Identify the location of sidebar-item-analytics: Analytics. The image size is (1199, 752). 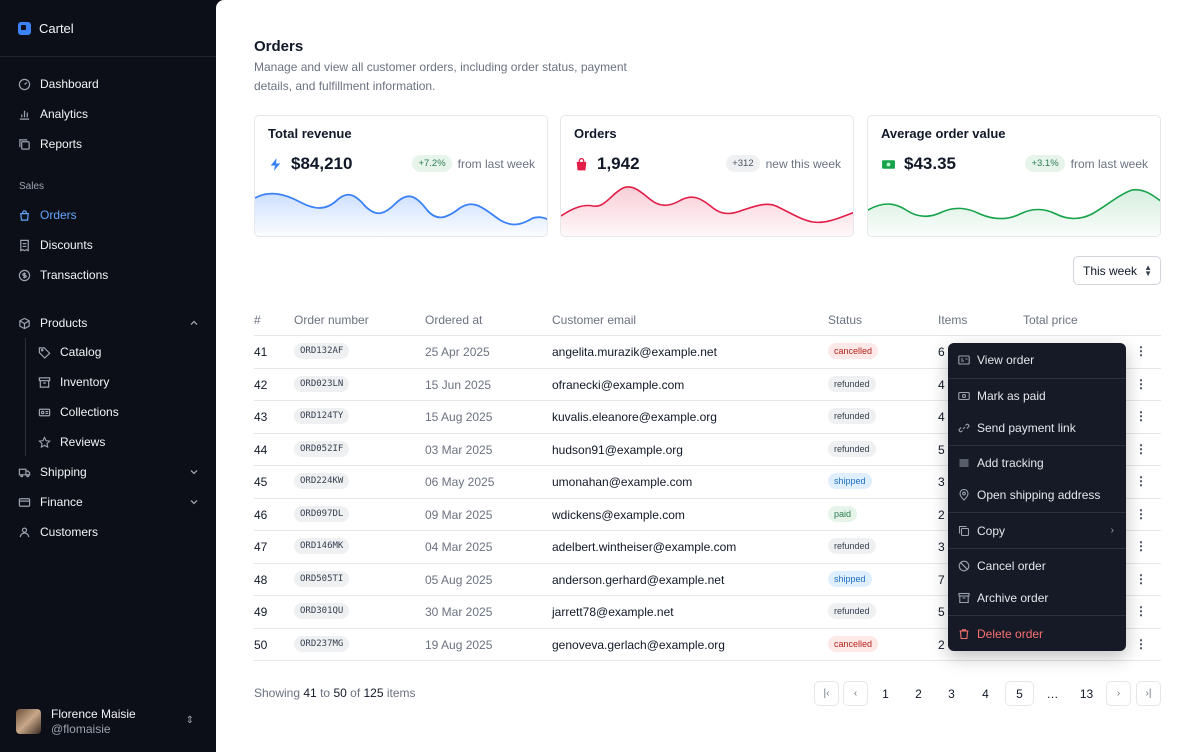
(109, 114).